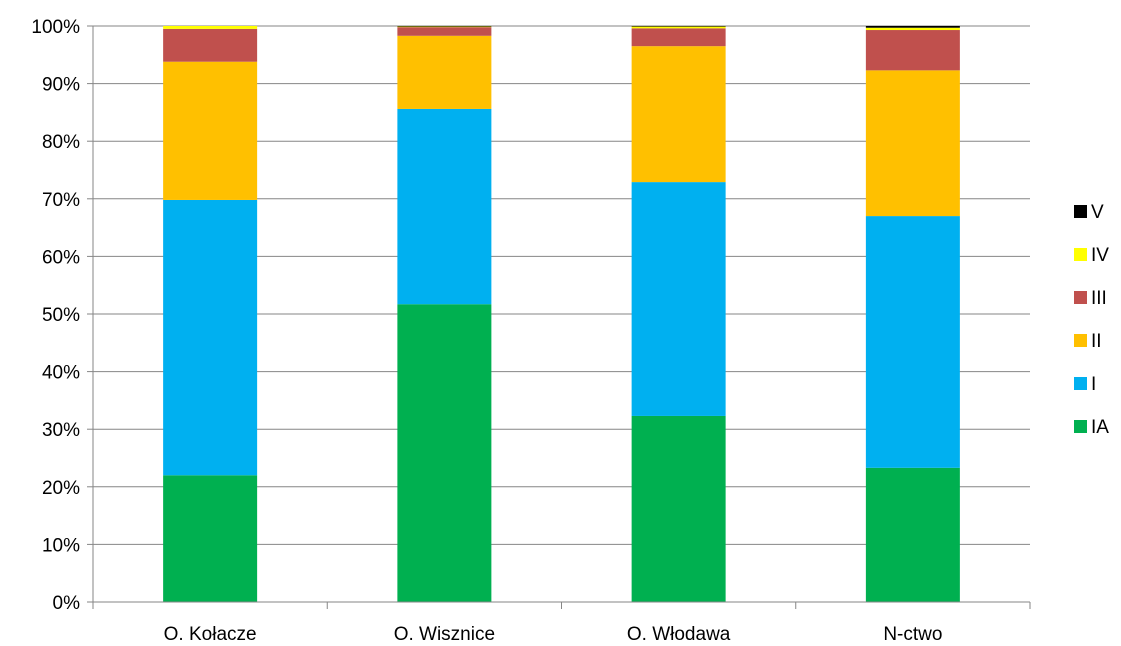  Describe the element at coordinates (210, 634) in the screenshot. I see `x-category-label: O. Kołacze` at that location.